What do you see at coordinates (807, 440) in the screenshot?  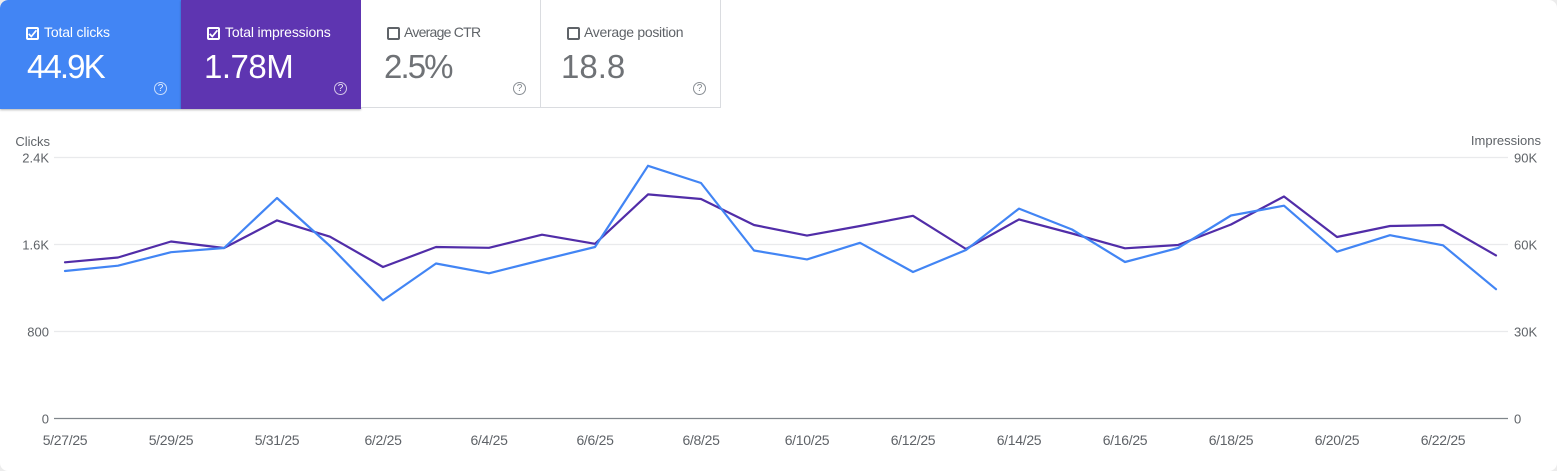 I see `svg-text: 6/10/25` at bounding box center [807, 440].